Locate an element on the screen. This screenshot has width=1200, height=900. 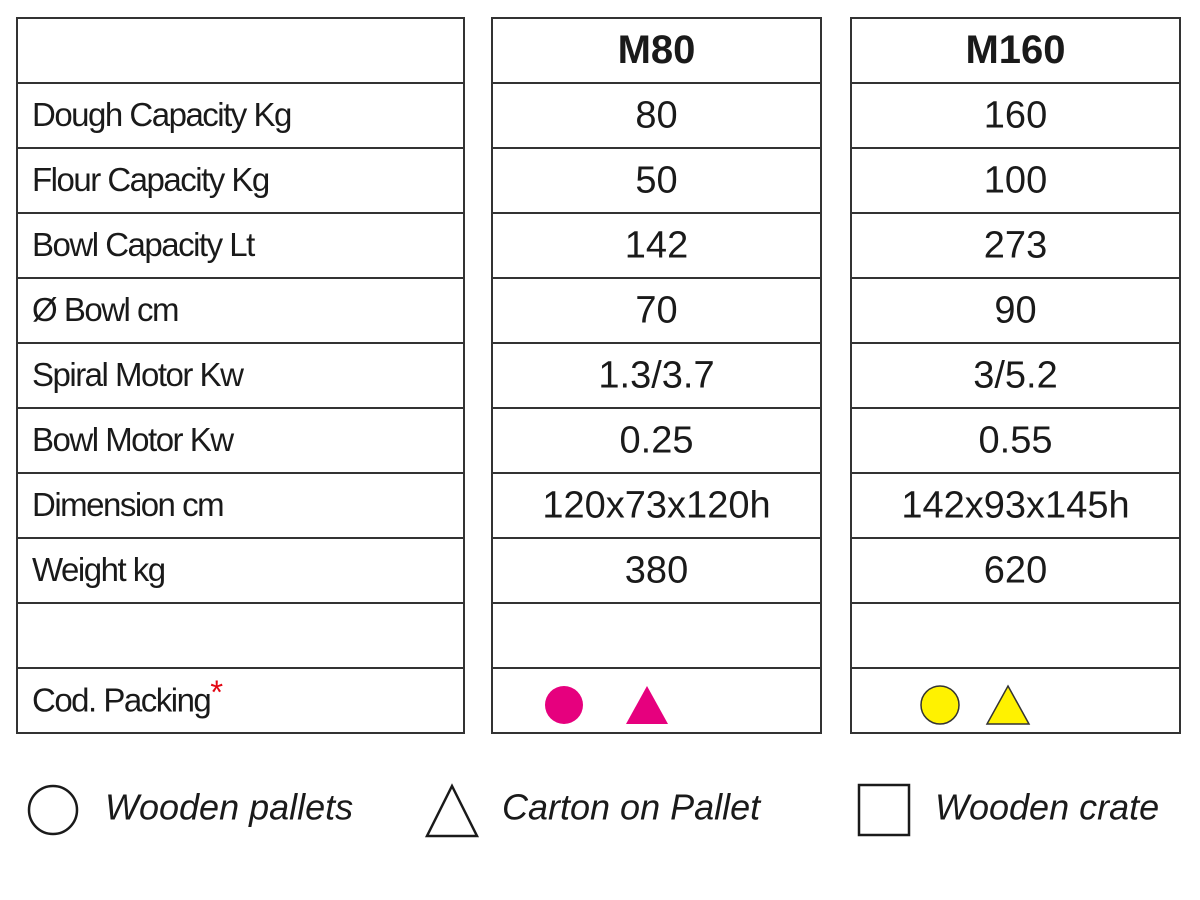
cell-value: 0.55 is located at coordinates (1016, 441).